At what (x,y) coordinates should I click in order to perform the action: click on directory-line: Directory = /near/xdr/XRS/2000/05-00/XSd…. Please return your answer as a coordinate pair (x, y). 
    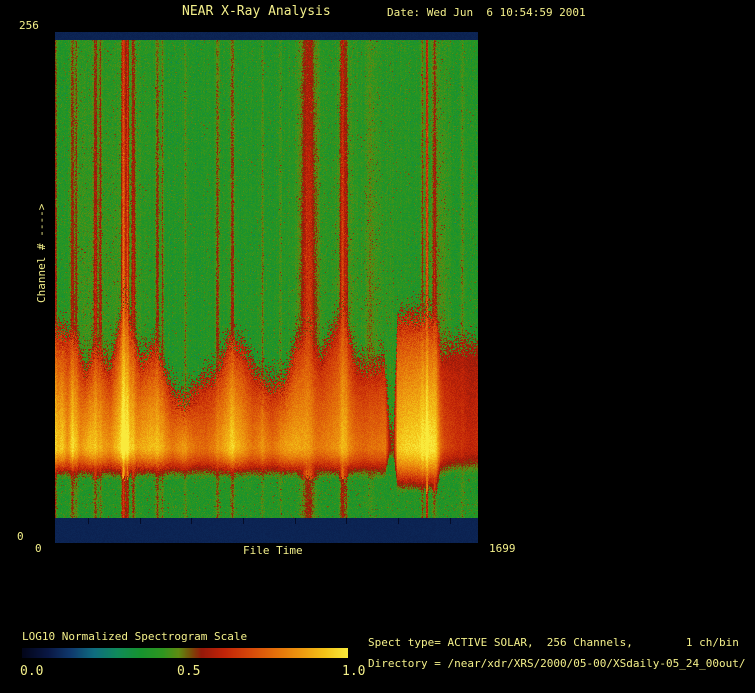
    Looking at the image, I should click on (557, 663).